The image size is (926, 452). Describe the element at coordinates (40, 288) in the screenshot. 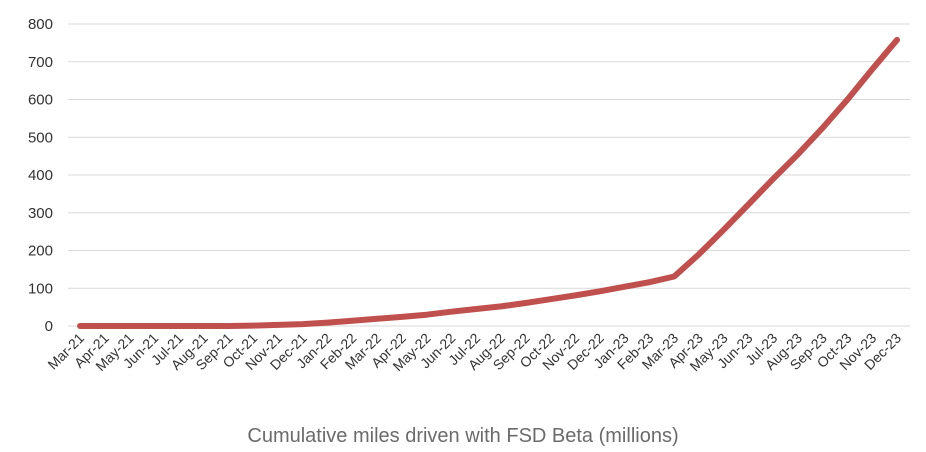

I see `y-tick-label: 100` at that location.